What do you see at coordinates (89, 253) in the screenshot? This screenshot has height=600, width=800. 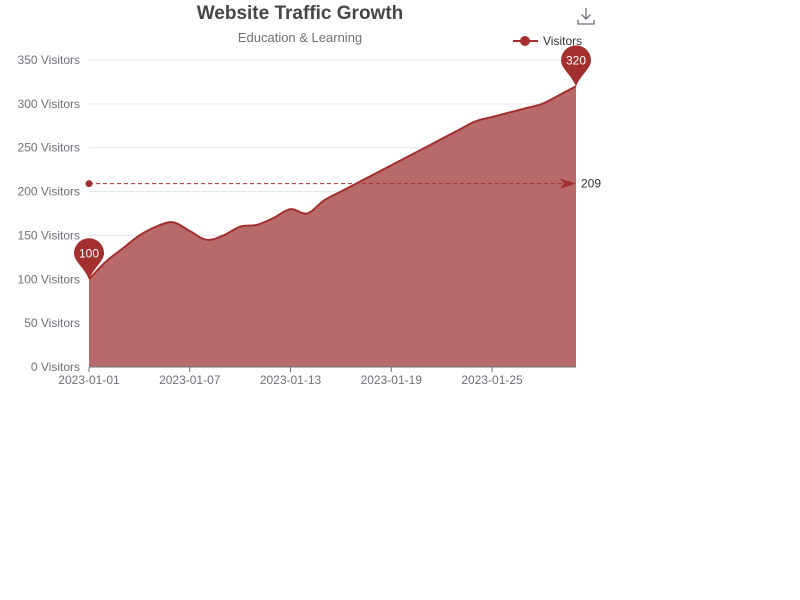 I see `mark-point-label: 100` at bounding box center [89, 253].